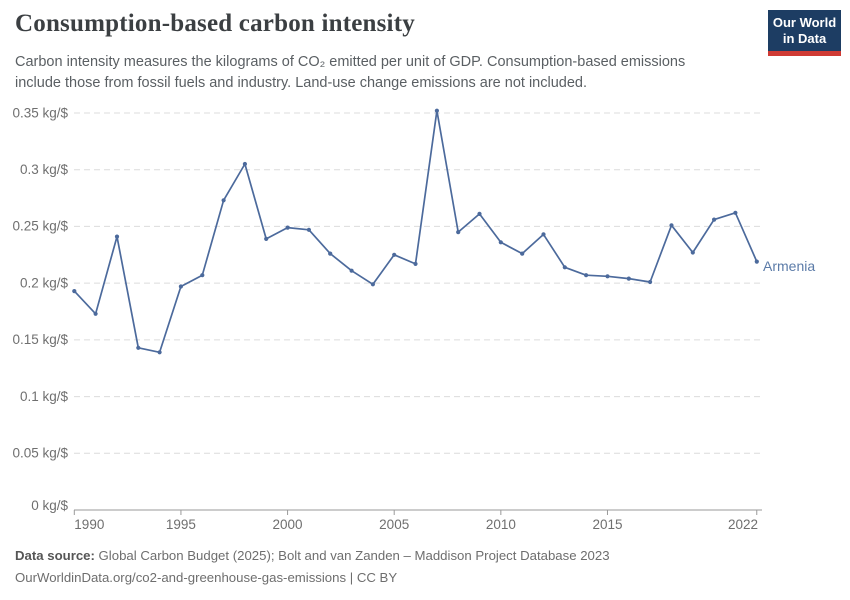  Describe the element at coordinates (49, 505) in the screenshot. I see `y-axis-label: 0 kg/$` at that location.